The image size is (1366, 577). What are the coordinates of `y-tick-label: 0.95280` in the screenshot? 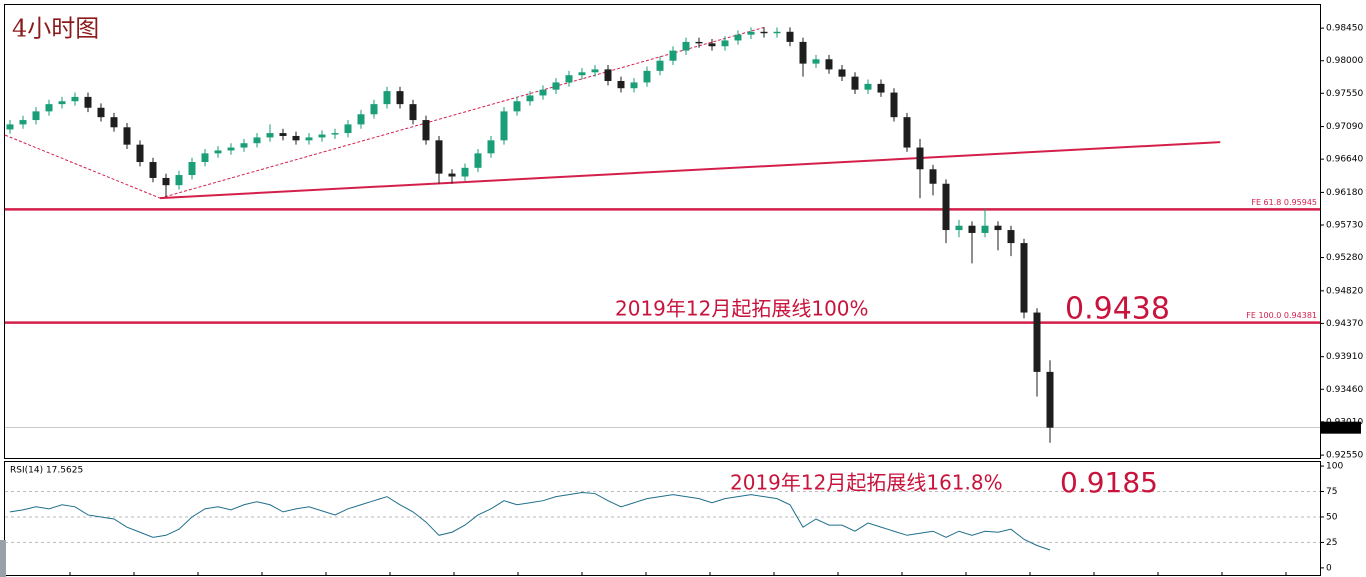 It's located at (1344, 258).